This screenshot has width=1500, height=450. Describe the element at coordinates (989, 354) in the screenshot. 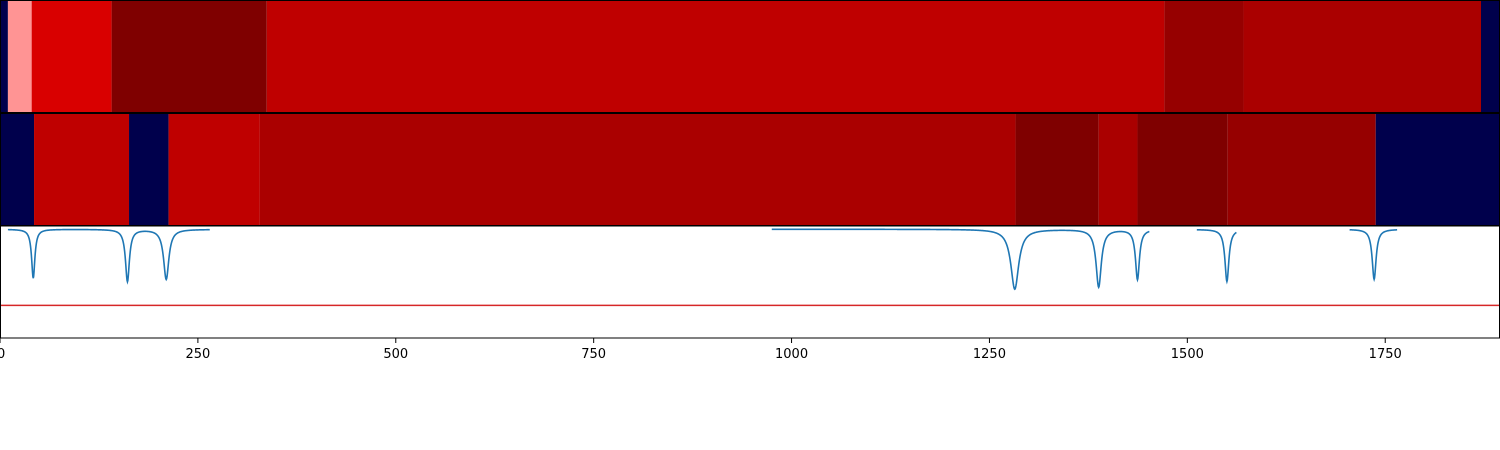

I see `x-tick-label-1250: 1250` at that location.